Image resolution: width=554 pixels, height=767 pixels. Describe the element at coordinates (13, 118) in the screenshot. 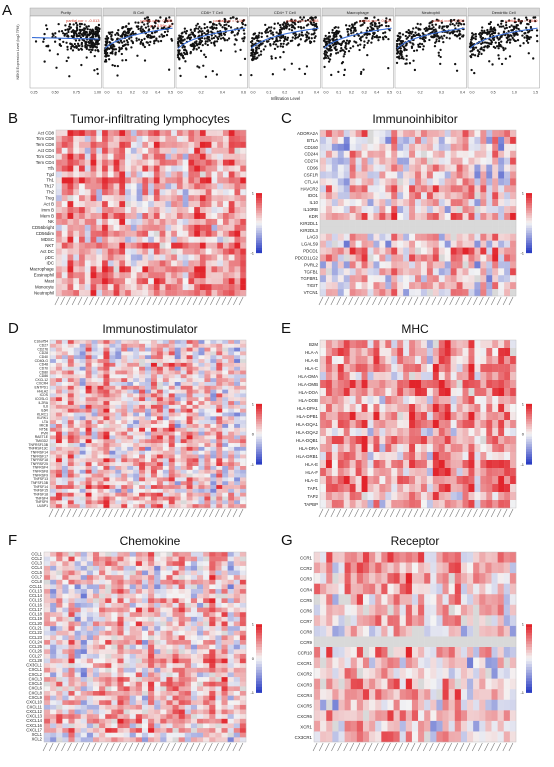

I see `panel-letter-b: B` at that location.